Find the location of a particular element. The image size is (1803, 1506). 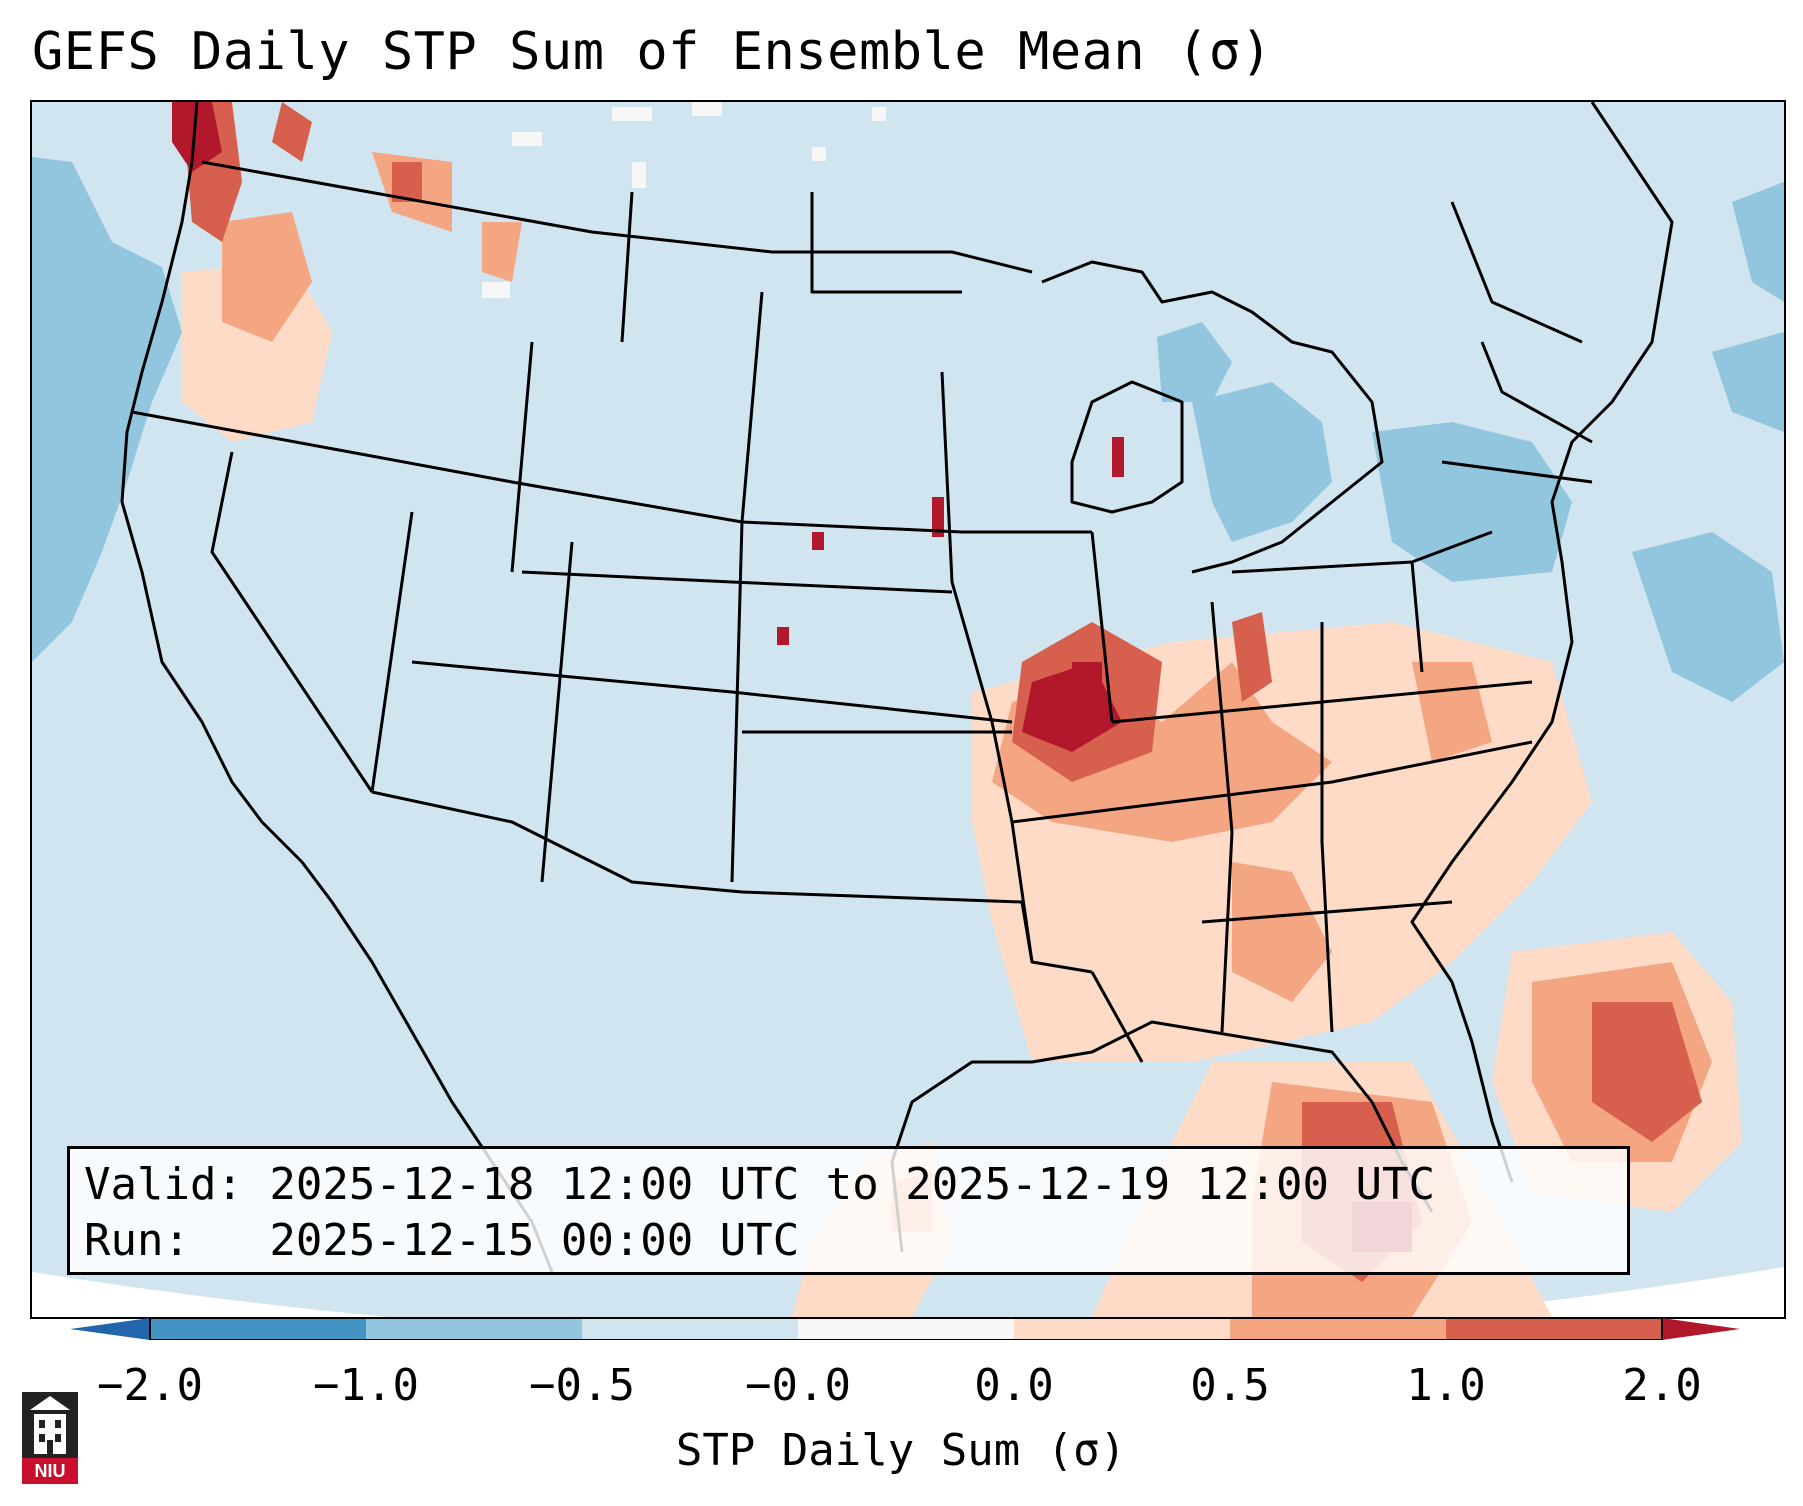

colorbar-extend-high is located at coordinates (1701, 1329).